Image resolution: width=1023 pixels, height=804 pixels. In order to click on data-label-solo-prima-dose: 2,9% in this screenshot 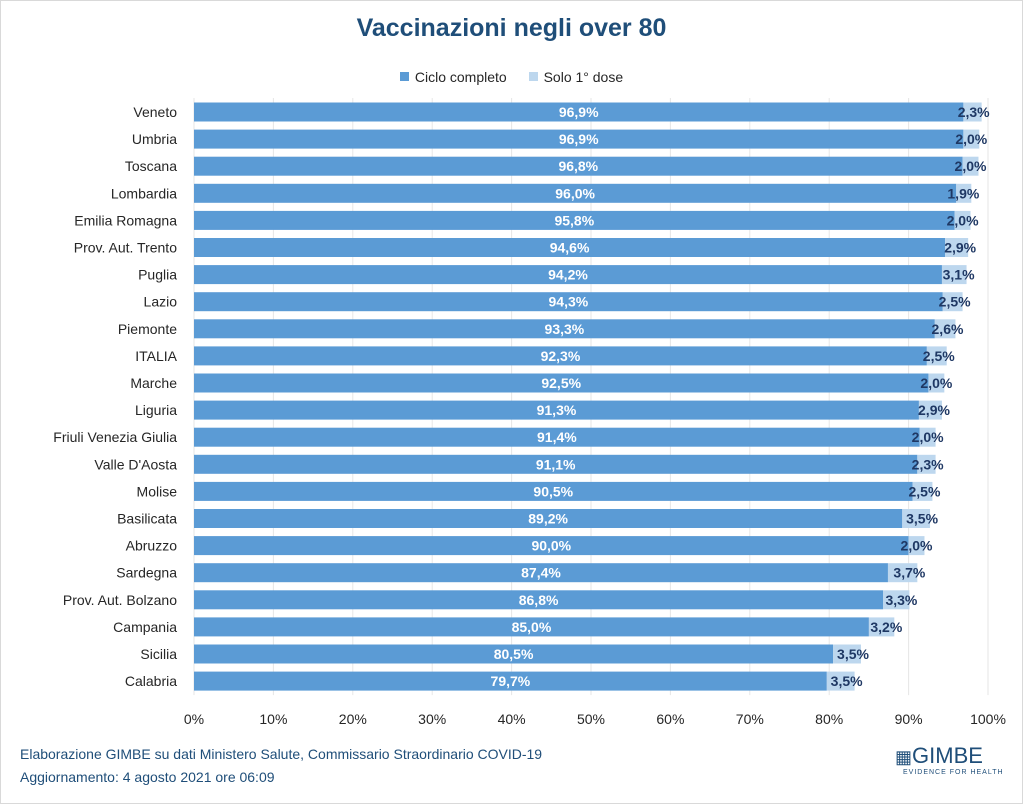, I will do `click(960, 248)`.